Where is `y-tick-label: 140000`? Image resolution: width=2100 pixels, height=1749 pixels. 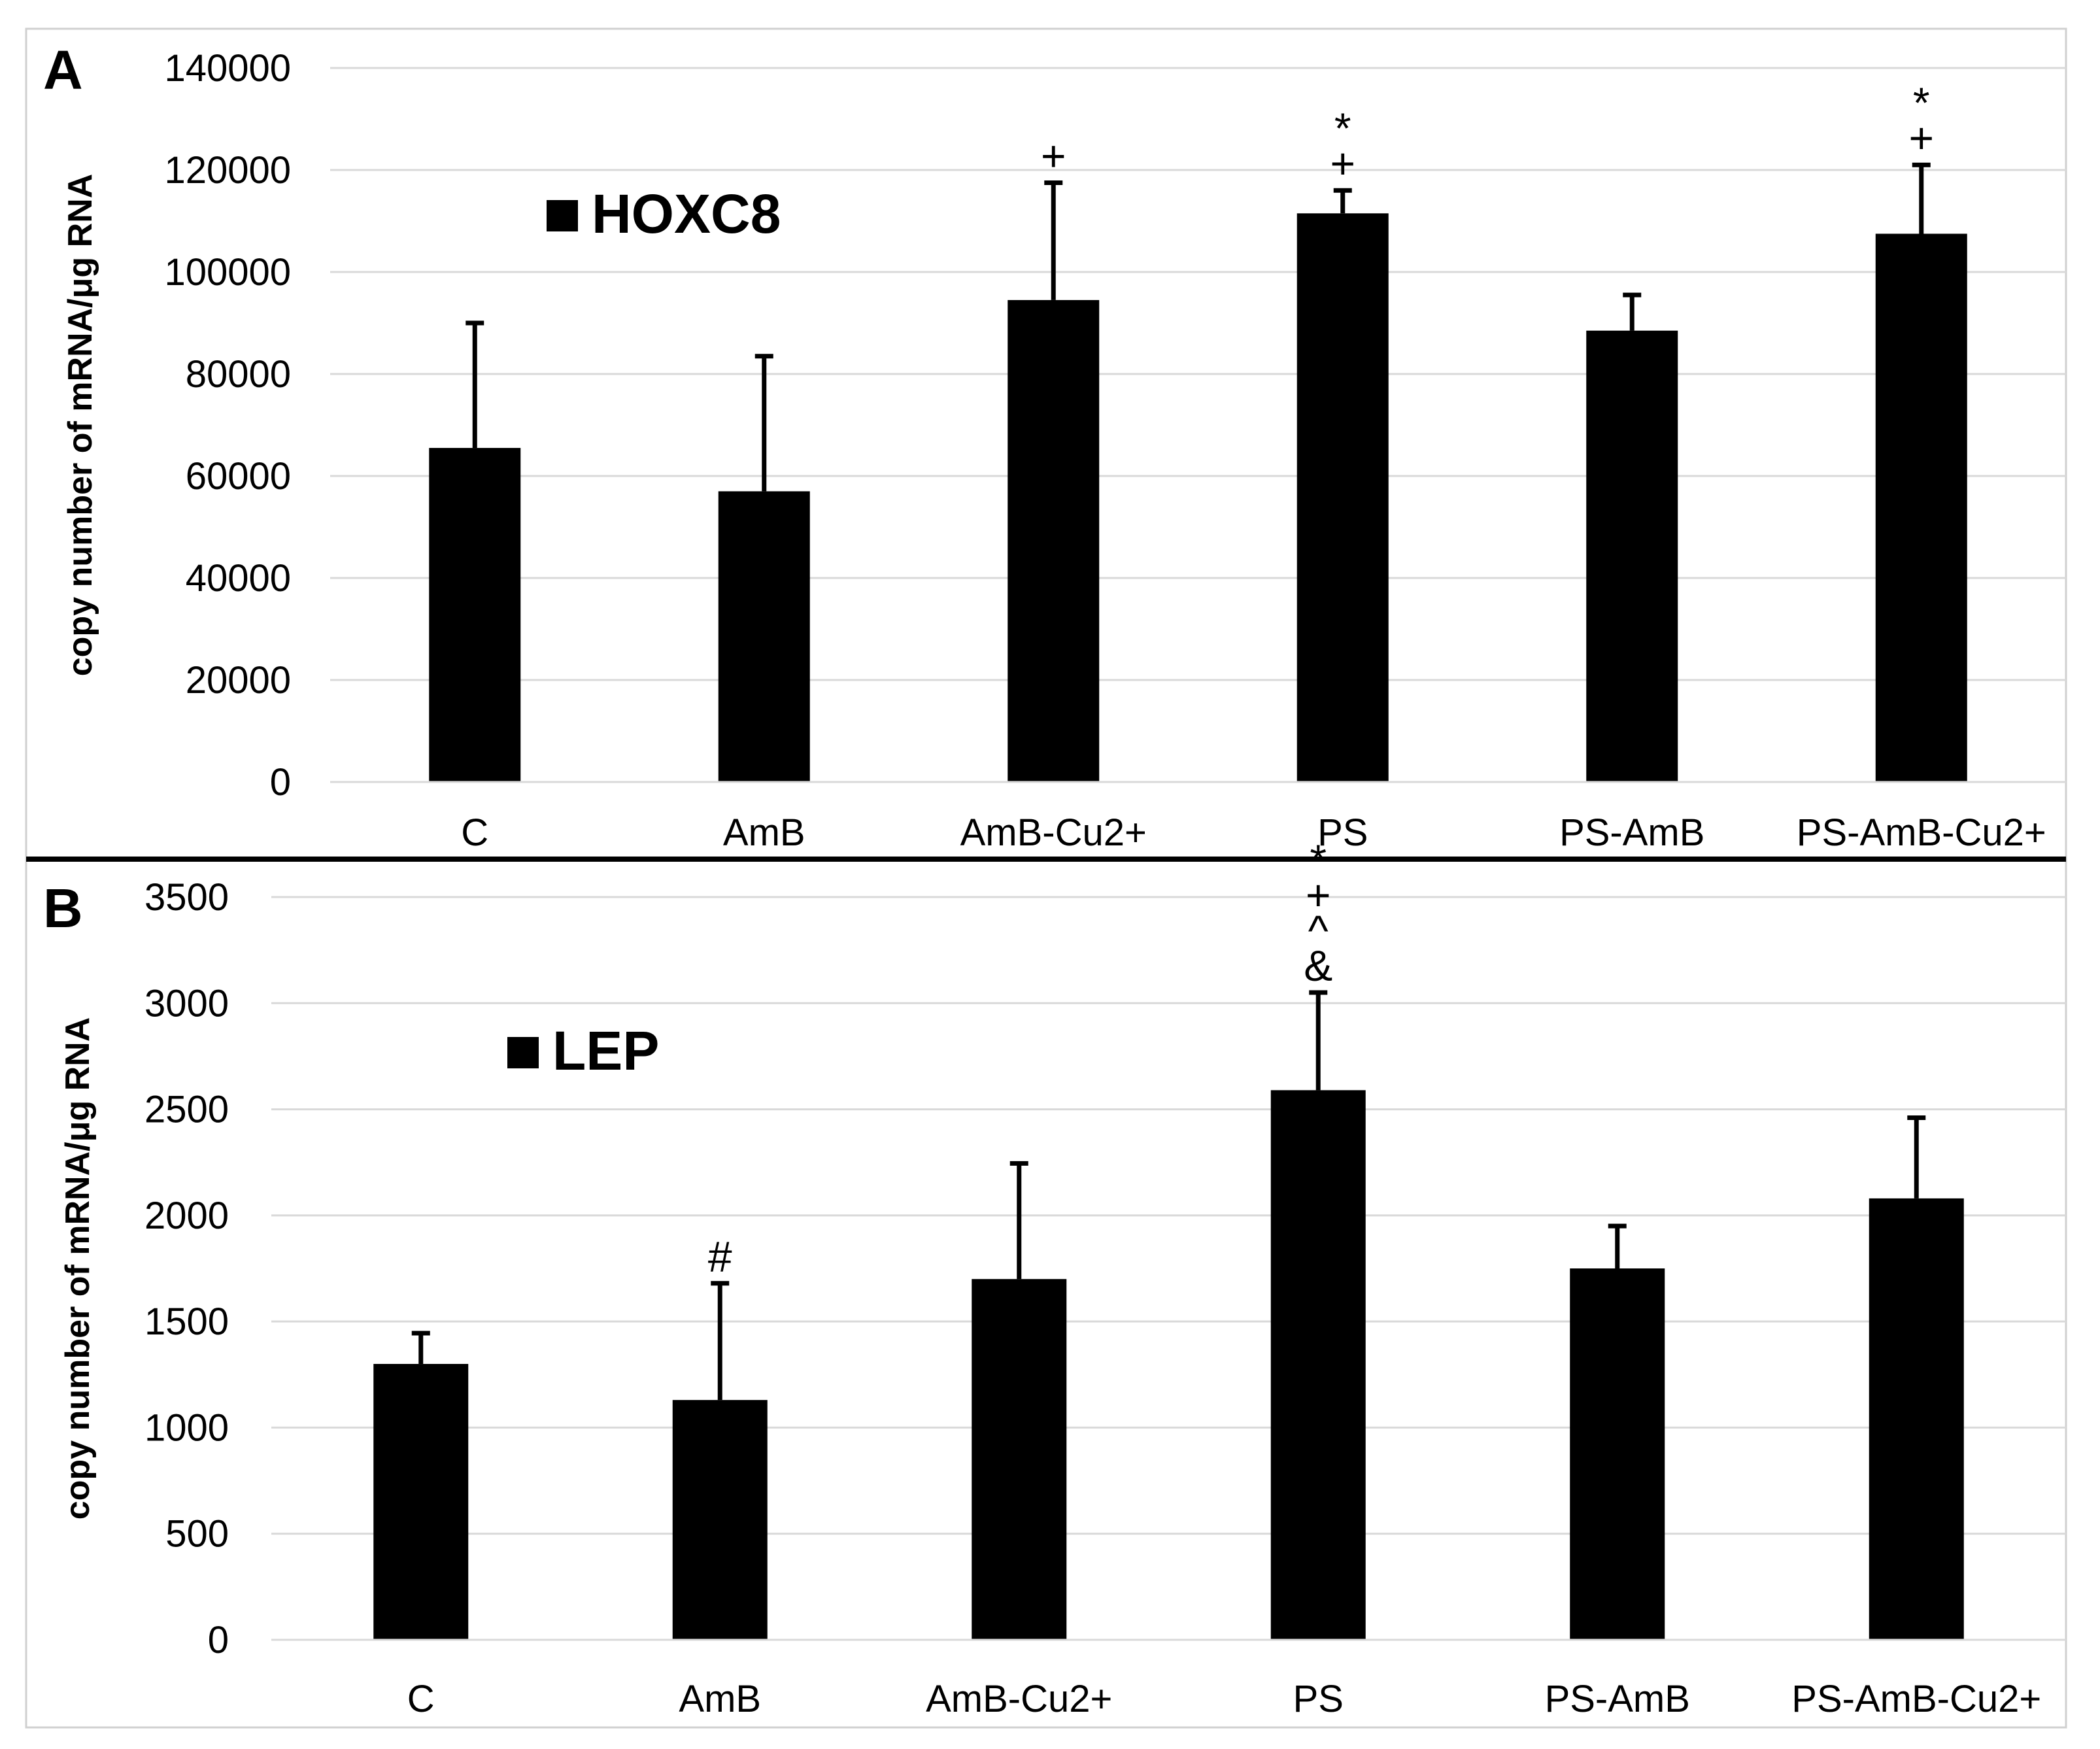
y-tick-label: 140000 is located at coordinates (227, 68).